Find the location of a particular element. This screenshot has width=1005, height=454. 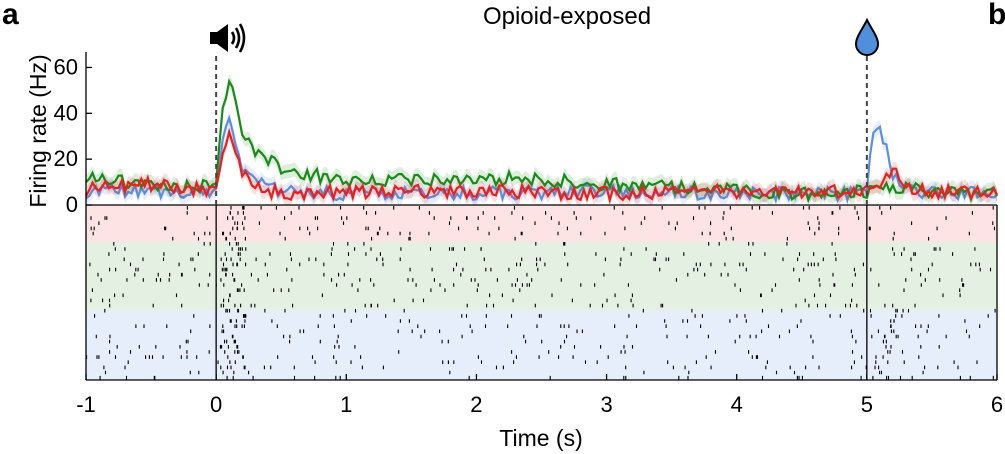

raster-band-blue is located at coordinates (541, 345).